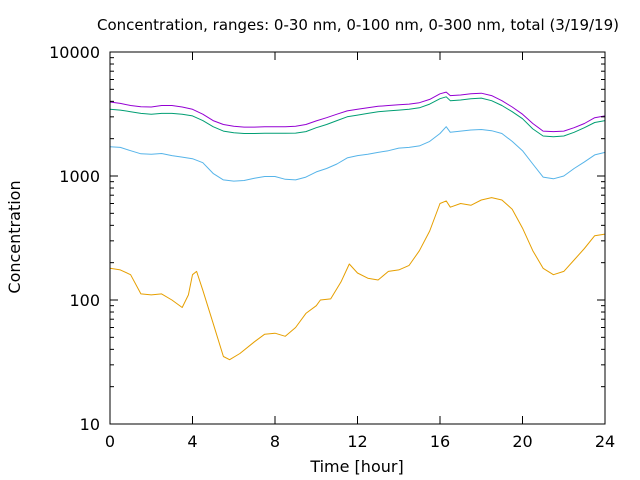 This screenshot has width=640, height=480. What do you see at coordinates (440, 441) in the screenshot?
I see `x-tick-label: 16` at bounding box center [440, 441].